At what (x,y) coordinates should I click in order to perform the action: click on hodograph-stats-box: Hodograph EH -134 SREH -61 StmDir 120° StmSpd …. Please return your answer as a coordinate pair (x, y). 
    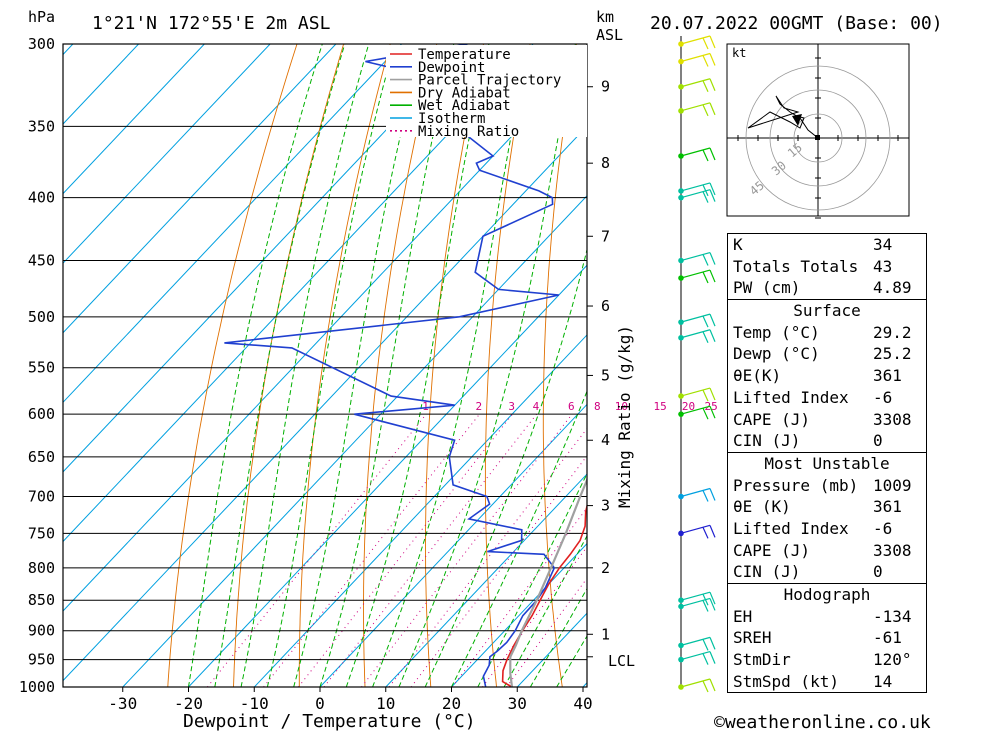
    Looking at the image, I should click on (827, 638).